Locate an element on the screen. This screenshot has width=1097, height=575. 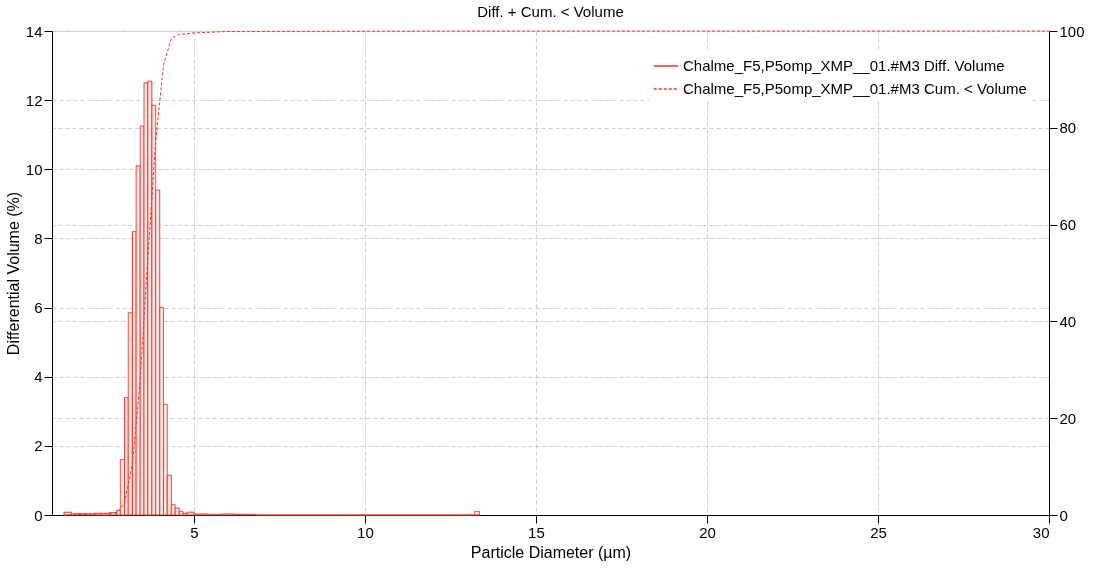
y-tick-label: 2 is located at coordinates (38, 446).